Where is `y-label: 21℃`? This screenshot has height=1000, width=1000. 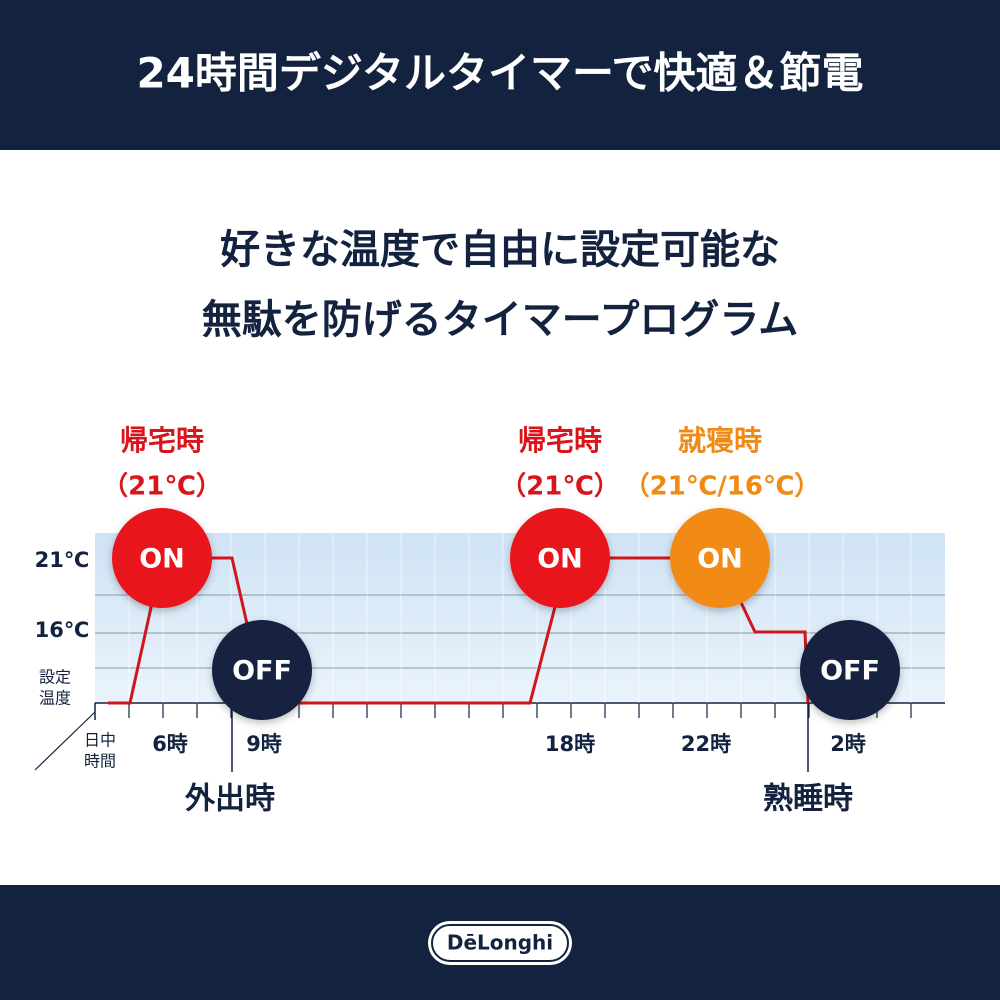 y-label: 21℃ is located at coordinates (62, 560).